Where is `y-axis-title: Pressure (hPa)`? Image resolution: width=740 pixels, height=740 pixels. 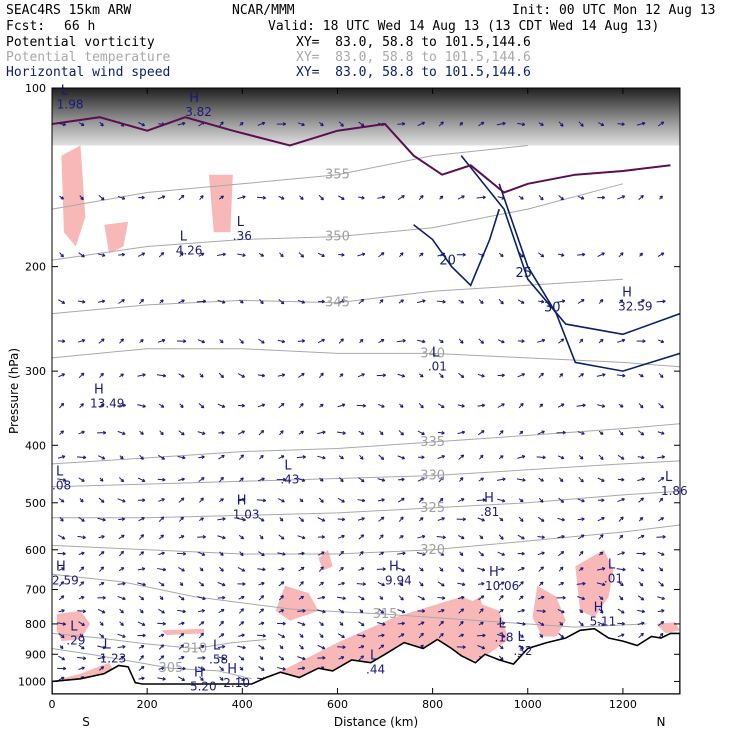
y-axis-title: Pressure (hPa) is located at coordinates (14, 391).